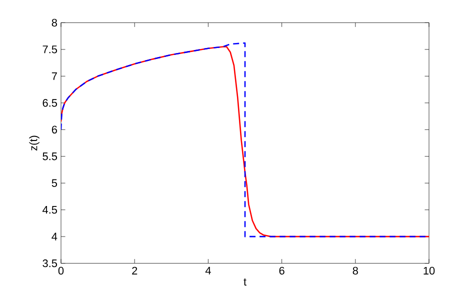  Describe the element at coordinates (245, 282) in the screenshot. I see `x-axis-title: t` at that location.